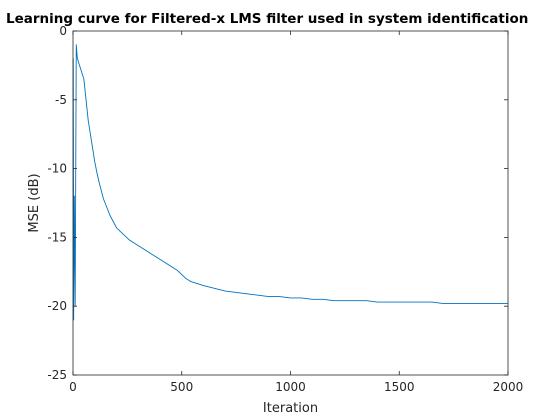  What do you see at coordinates (399, 387) in the screenshot?
I see `x-tick-label: 1500` at bounding box center [399, 387].